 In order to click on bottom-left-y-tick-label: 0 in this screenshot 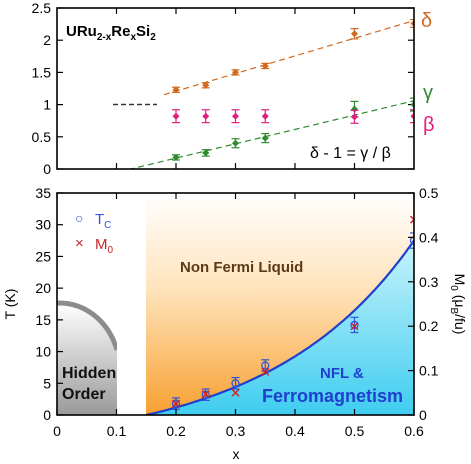, I will do `click(47, 415)`.